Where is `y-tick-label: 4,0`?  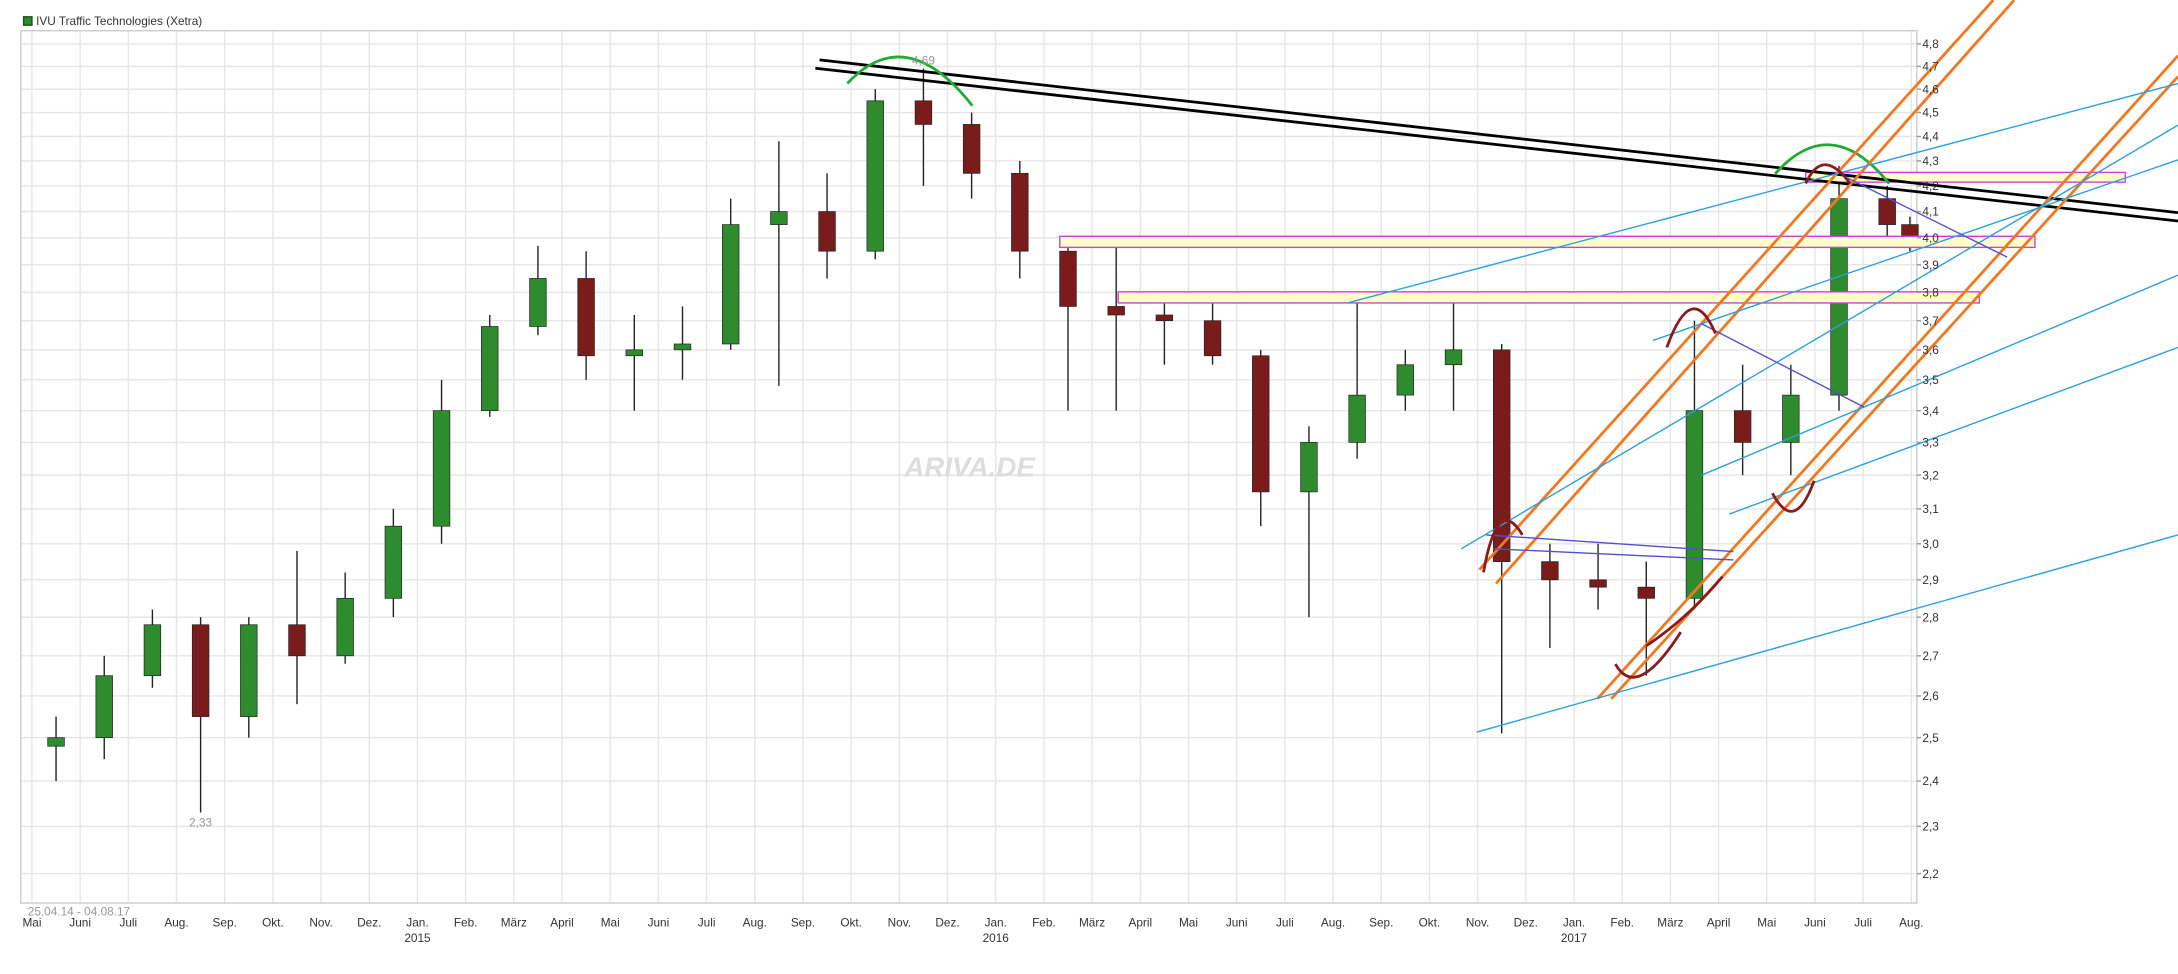
y-tick-label: 4,0 is located at coordinates (1930, 238).